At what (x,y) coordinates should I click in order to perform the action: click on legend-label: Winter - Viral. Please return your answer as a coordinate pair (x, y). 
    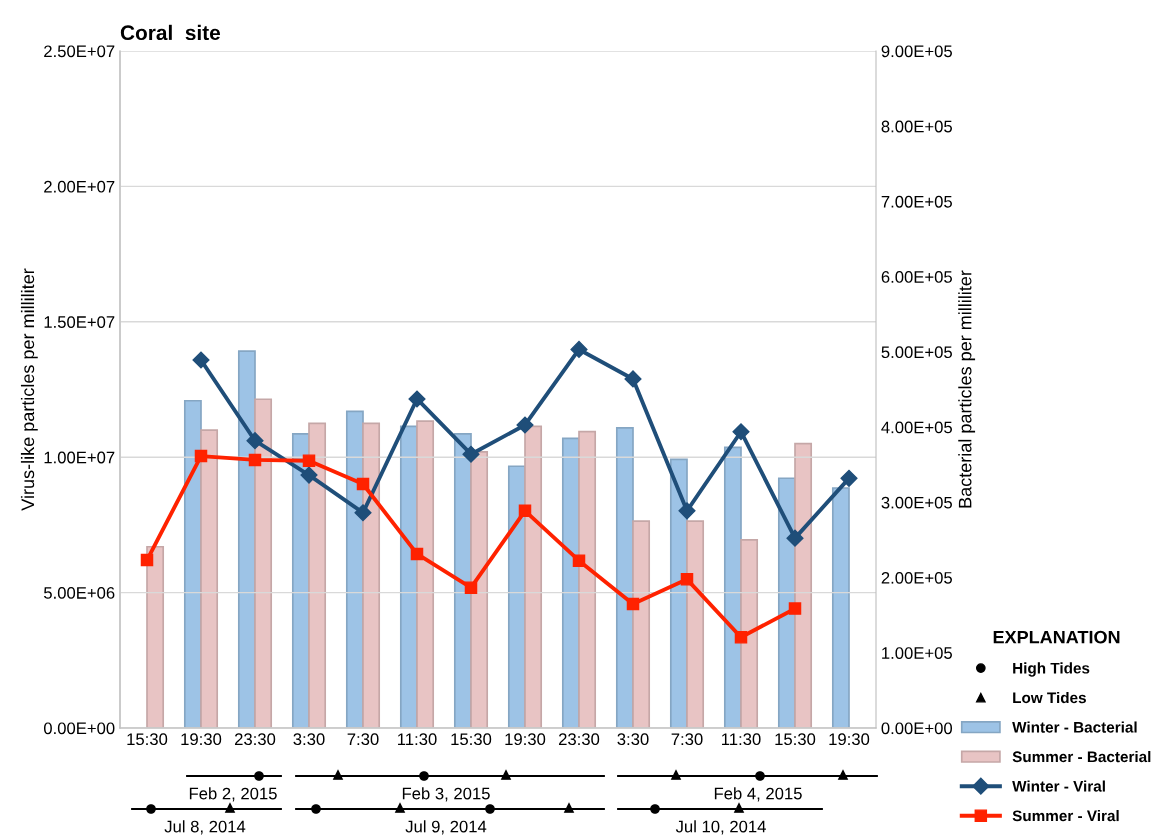
    Looking at the image, I should click on (1058, 786).